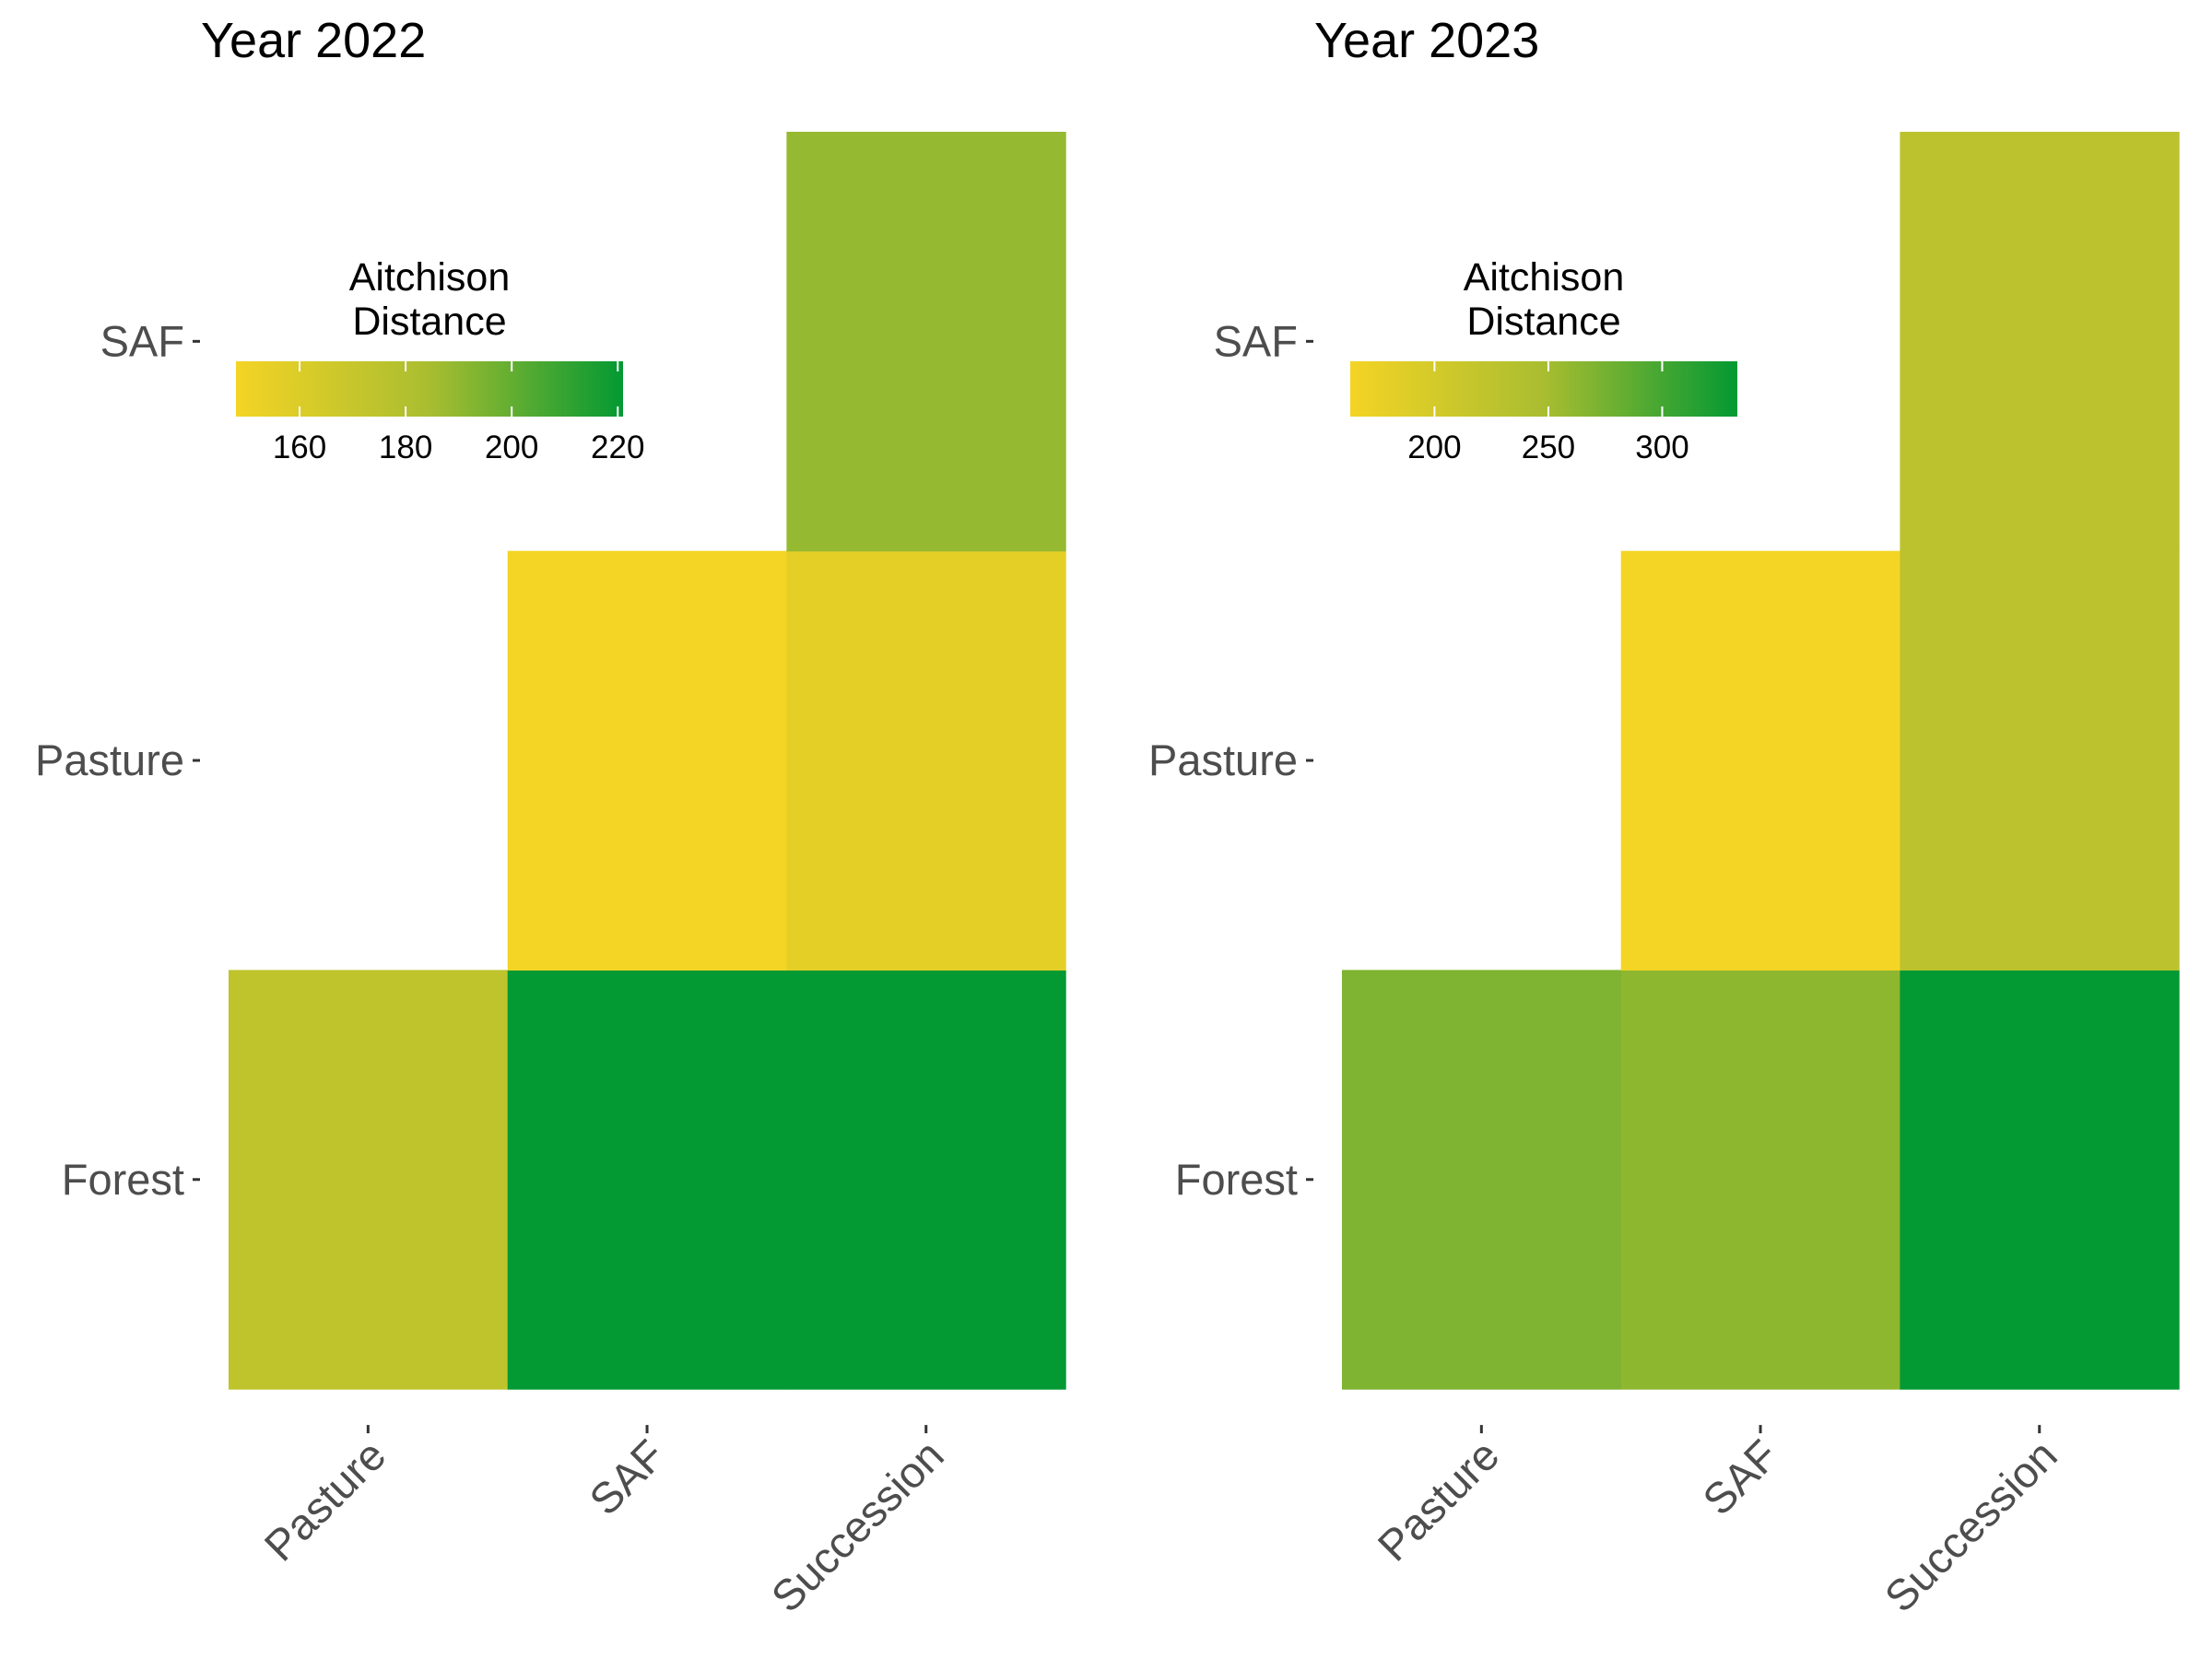 The width and height of the screenshot is (2212, 1659). I want to click on panel-title: Year 2022, so click(313, 40).